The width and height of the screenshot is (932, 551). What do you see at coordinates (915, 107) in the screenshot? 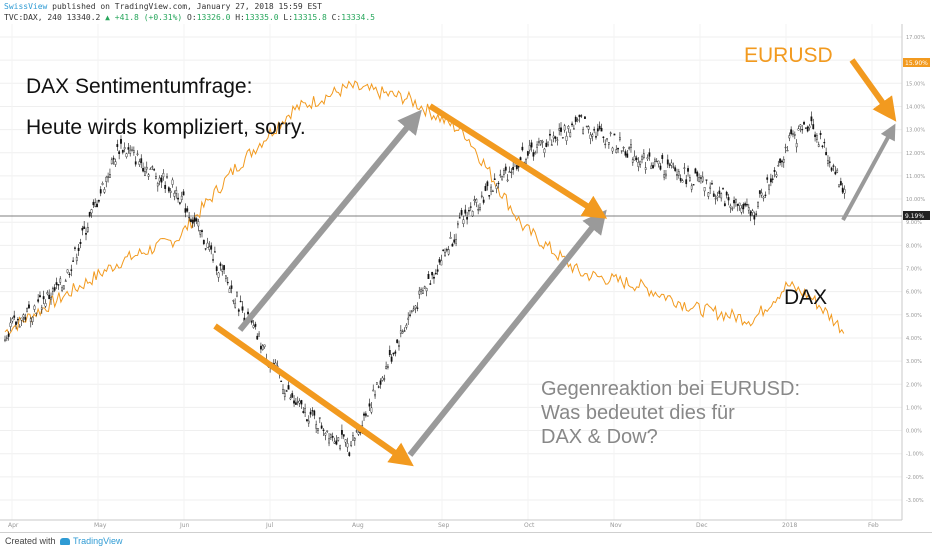
I see `y-tick-label: 14.00%` at bounding box center [915, 107].